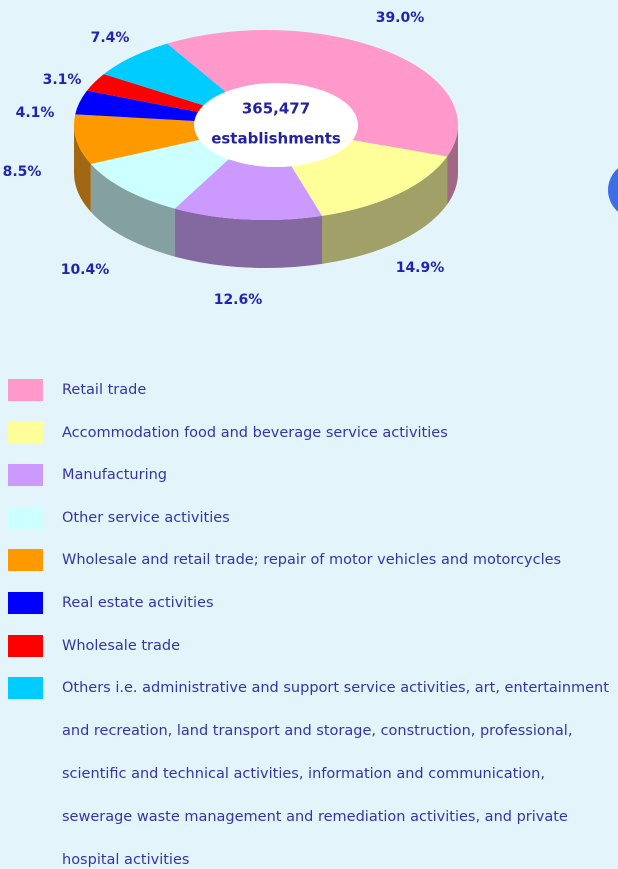 The image size is (618, 869). What do you see at coordinates (276, 125) in the screenshot?
I see `center-hole` at bounding box center [276, 125].